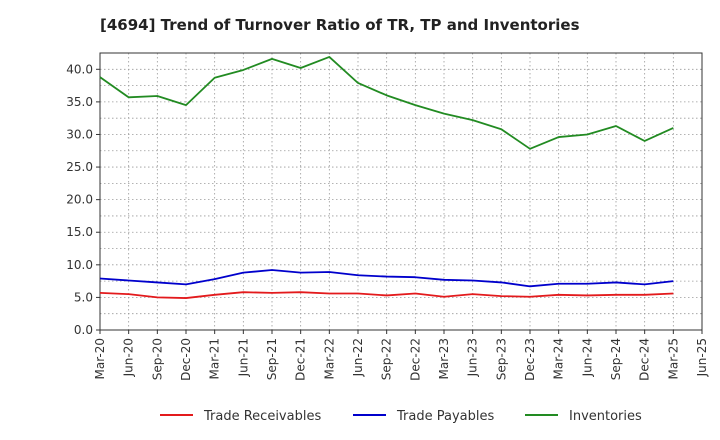 The width and height of the screenshot is (720, 440). What do you see at coordinates (415, 359) in the screenshot?
I see `x-tick-label: Dec-22` at bounding box center [415, 359].